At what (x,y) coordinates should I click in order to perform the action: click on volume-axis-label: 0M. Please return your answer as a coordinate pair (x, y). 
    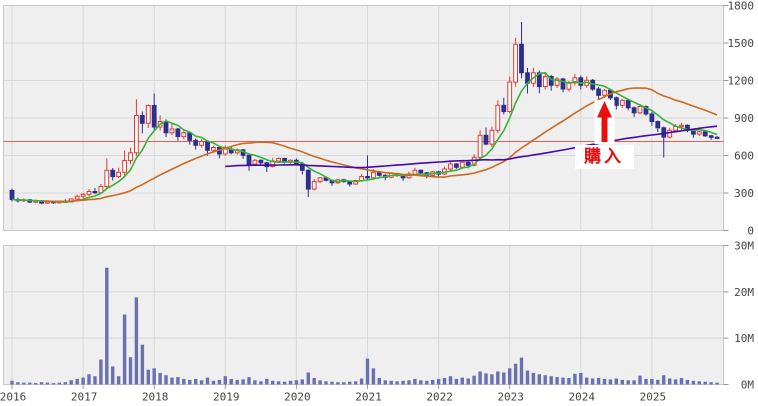
    Looking at the image, I should click on (748, 385).